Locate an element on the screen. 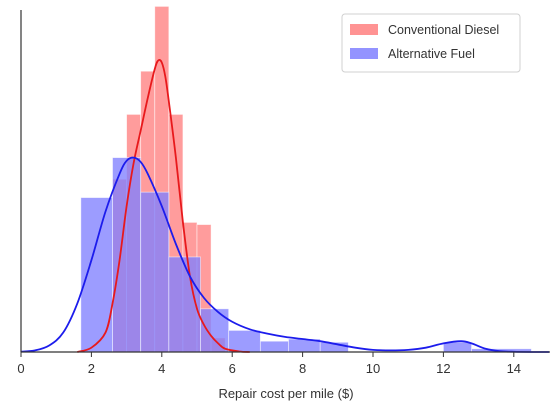 Image resolution: width=557 pixels, height=408 pixels. x-tick-label: 4 is located at coordinates (161, 368).